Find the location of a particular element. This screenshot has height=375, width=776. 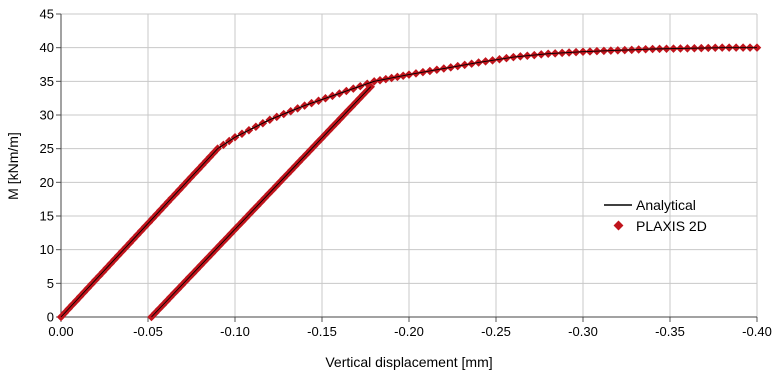

x-tick-label: -0.35 is located at coordinates (670, 331).